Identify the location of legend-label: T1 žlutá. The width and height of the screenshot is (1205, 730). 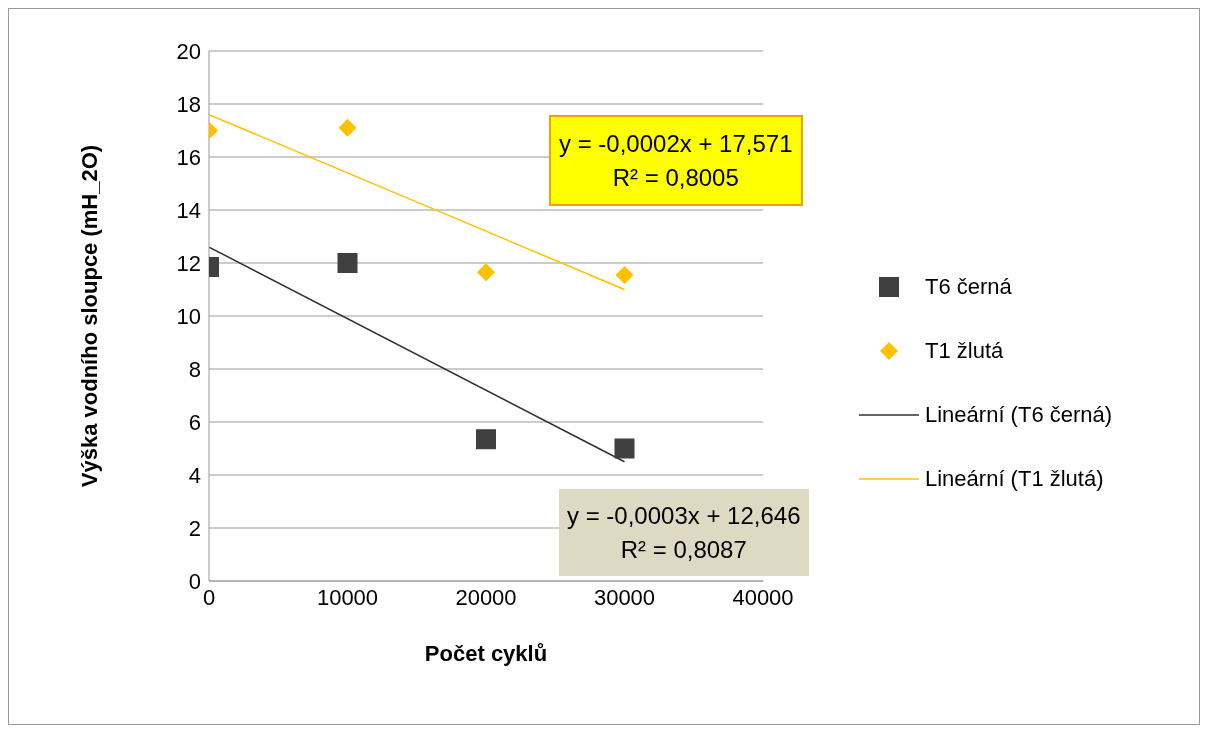
(964, 351).